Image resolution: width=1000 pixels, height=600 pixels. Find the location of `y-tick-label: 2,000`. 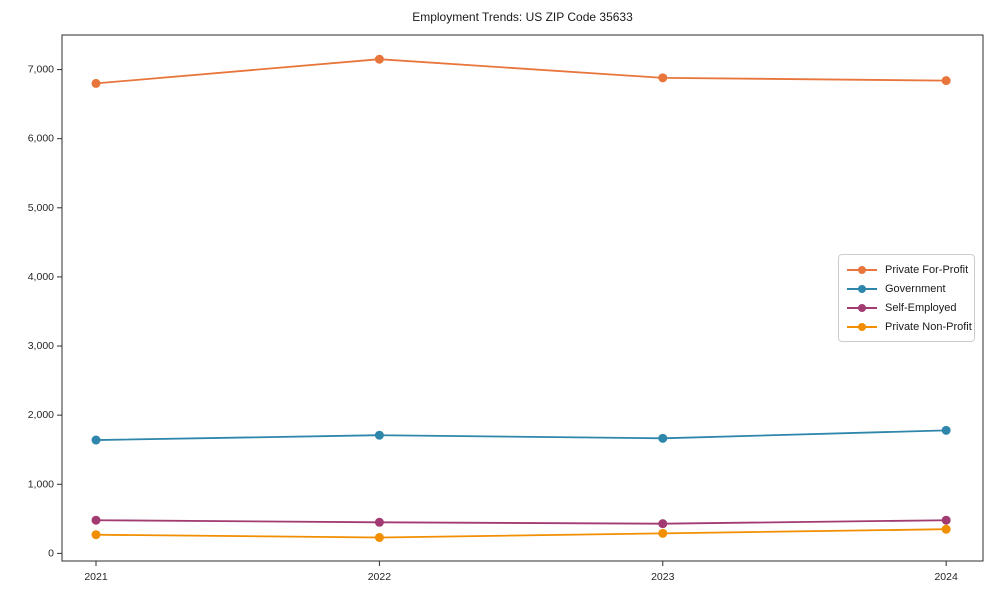

y-tick-label: 2,000 is located at coordinates (41, 415).